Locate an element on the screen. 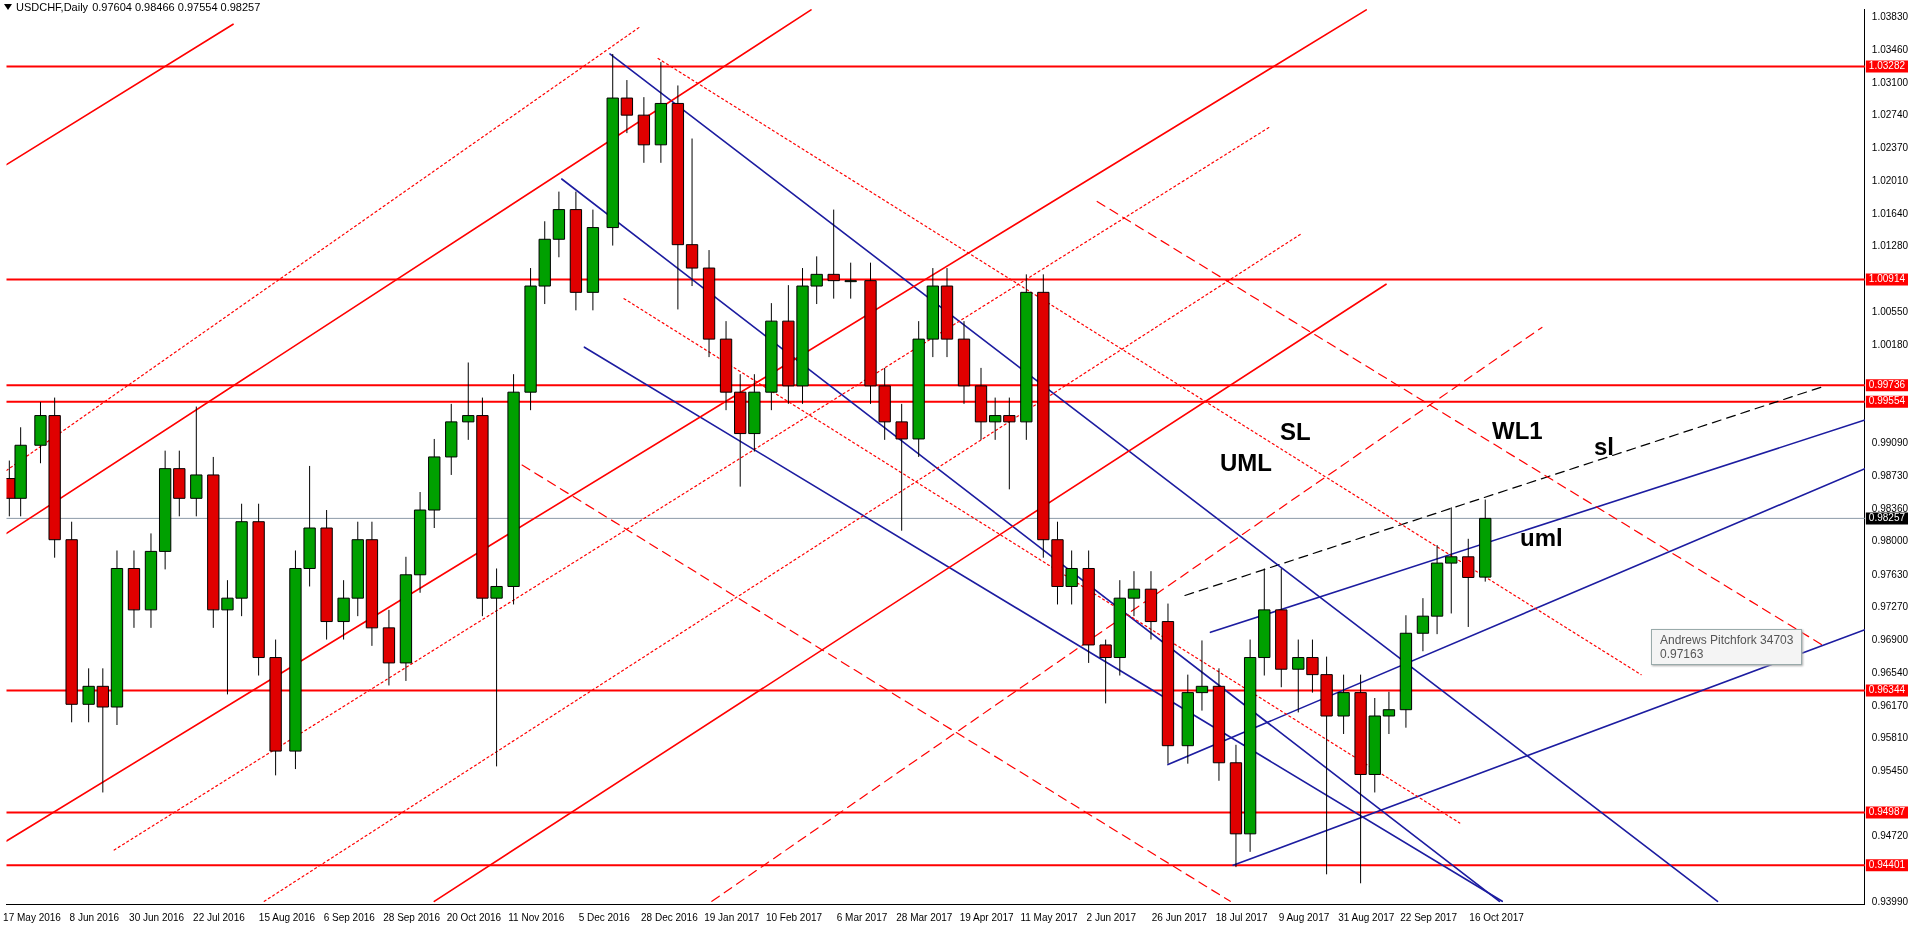 The width and height of the screenshot is (1915, 929). y-tick-label: 0.96540 is located at coordinates (1890, 672).